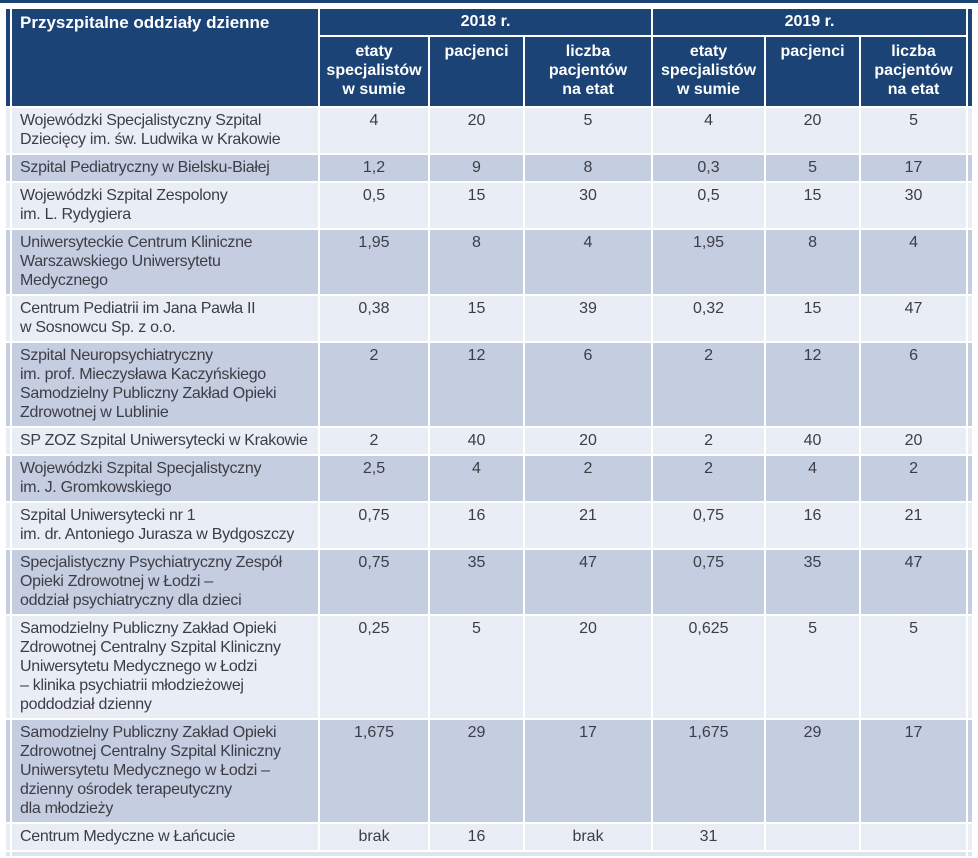 The height and width of the screenshot is (858, 978). I want to click on value-cell: 9, so click(476, 168).